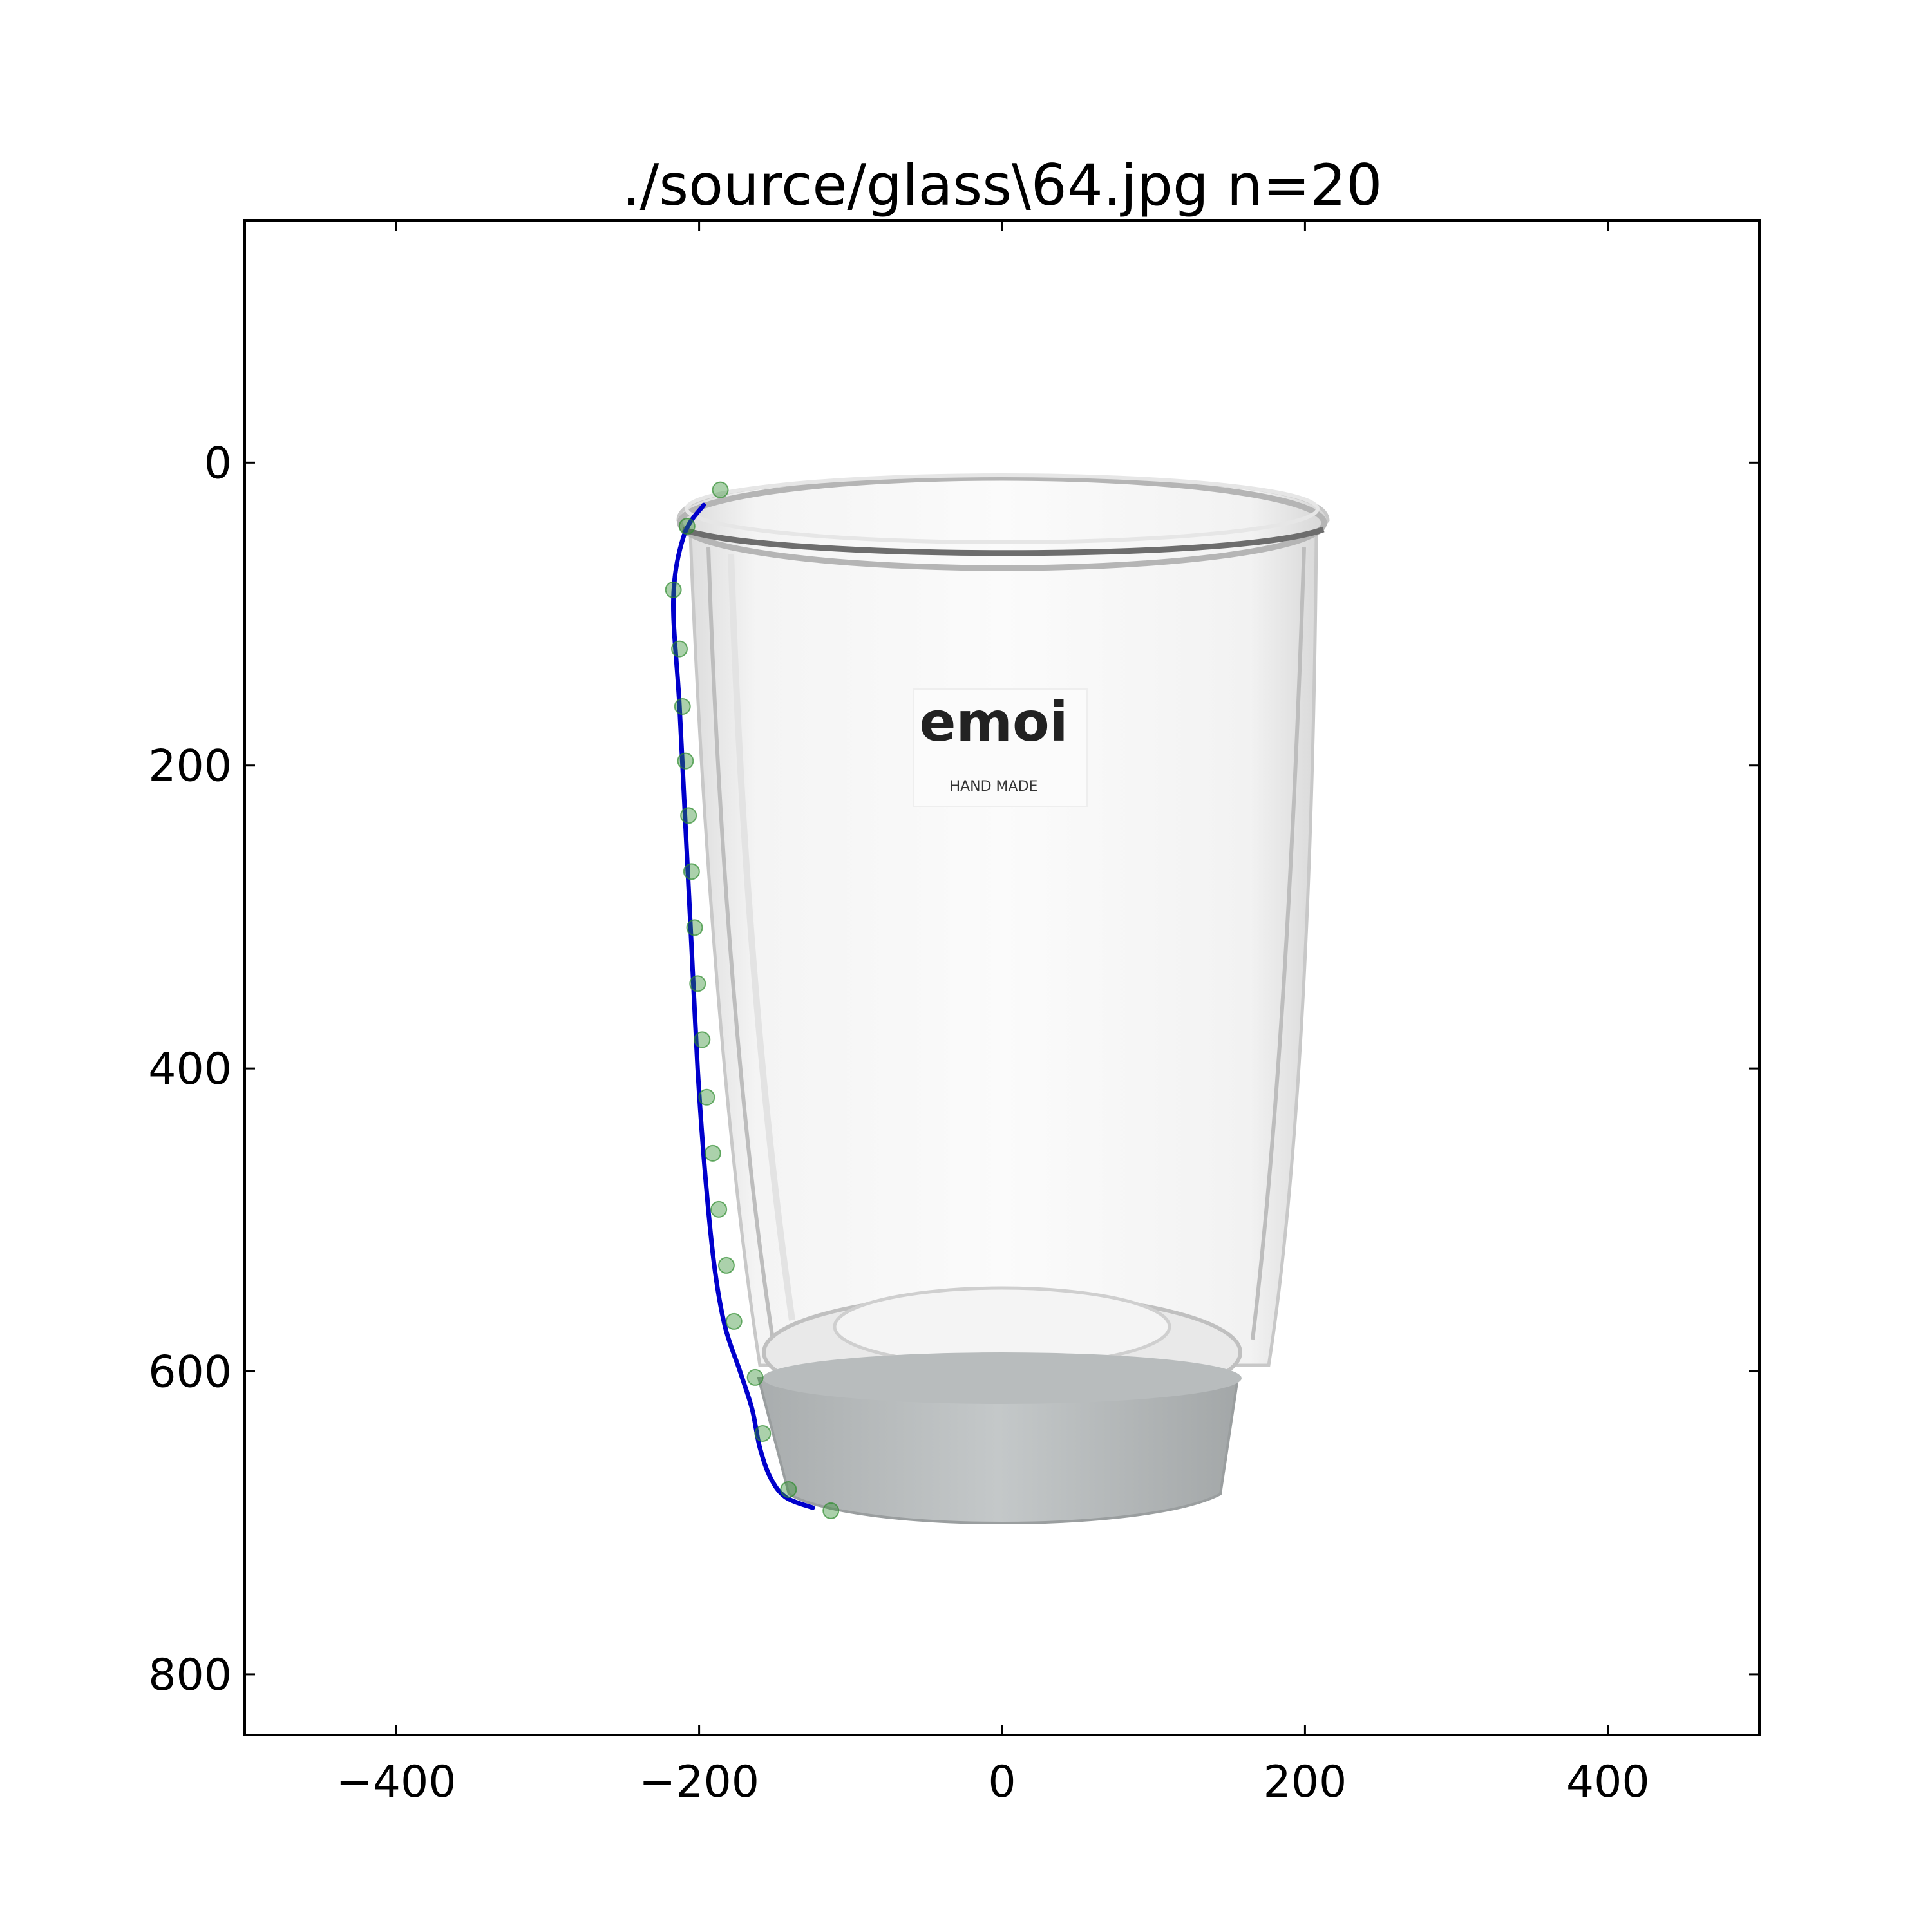 The image size is (1932, 1932). Describe the element at coordinates (994, 721) in the screenshot. I see `logo-text: emoi` at that location.